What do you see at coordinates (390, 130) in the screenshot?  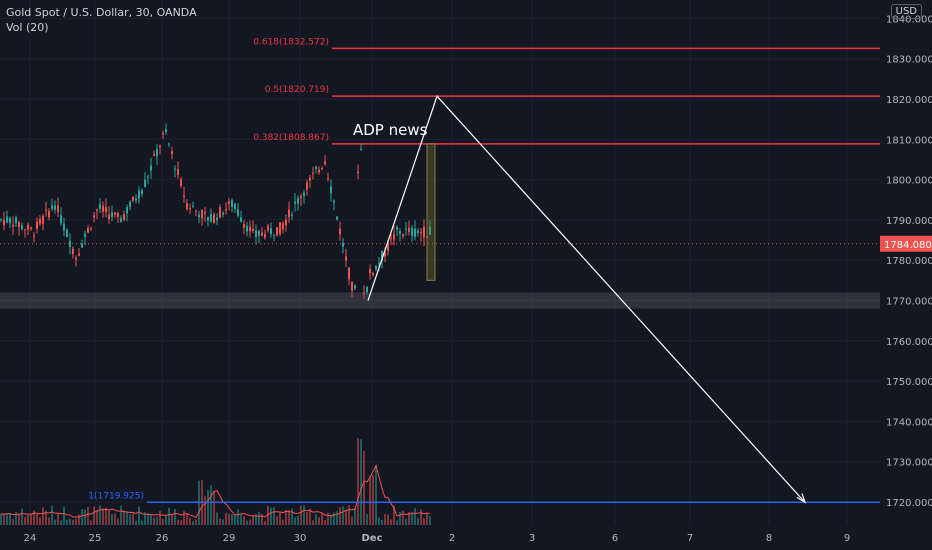 I see `annotation-adp-news: ADP news` at bounding box center [390, 130].